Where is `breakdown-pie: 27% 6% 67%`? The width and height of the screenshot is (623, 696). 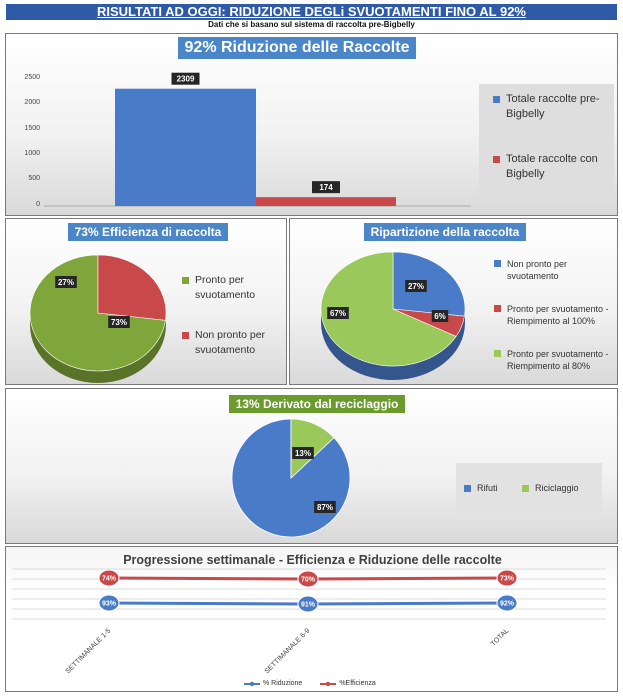 breakdown-pie: 27% 6% 67% is located at coordinates (393, 315).